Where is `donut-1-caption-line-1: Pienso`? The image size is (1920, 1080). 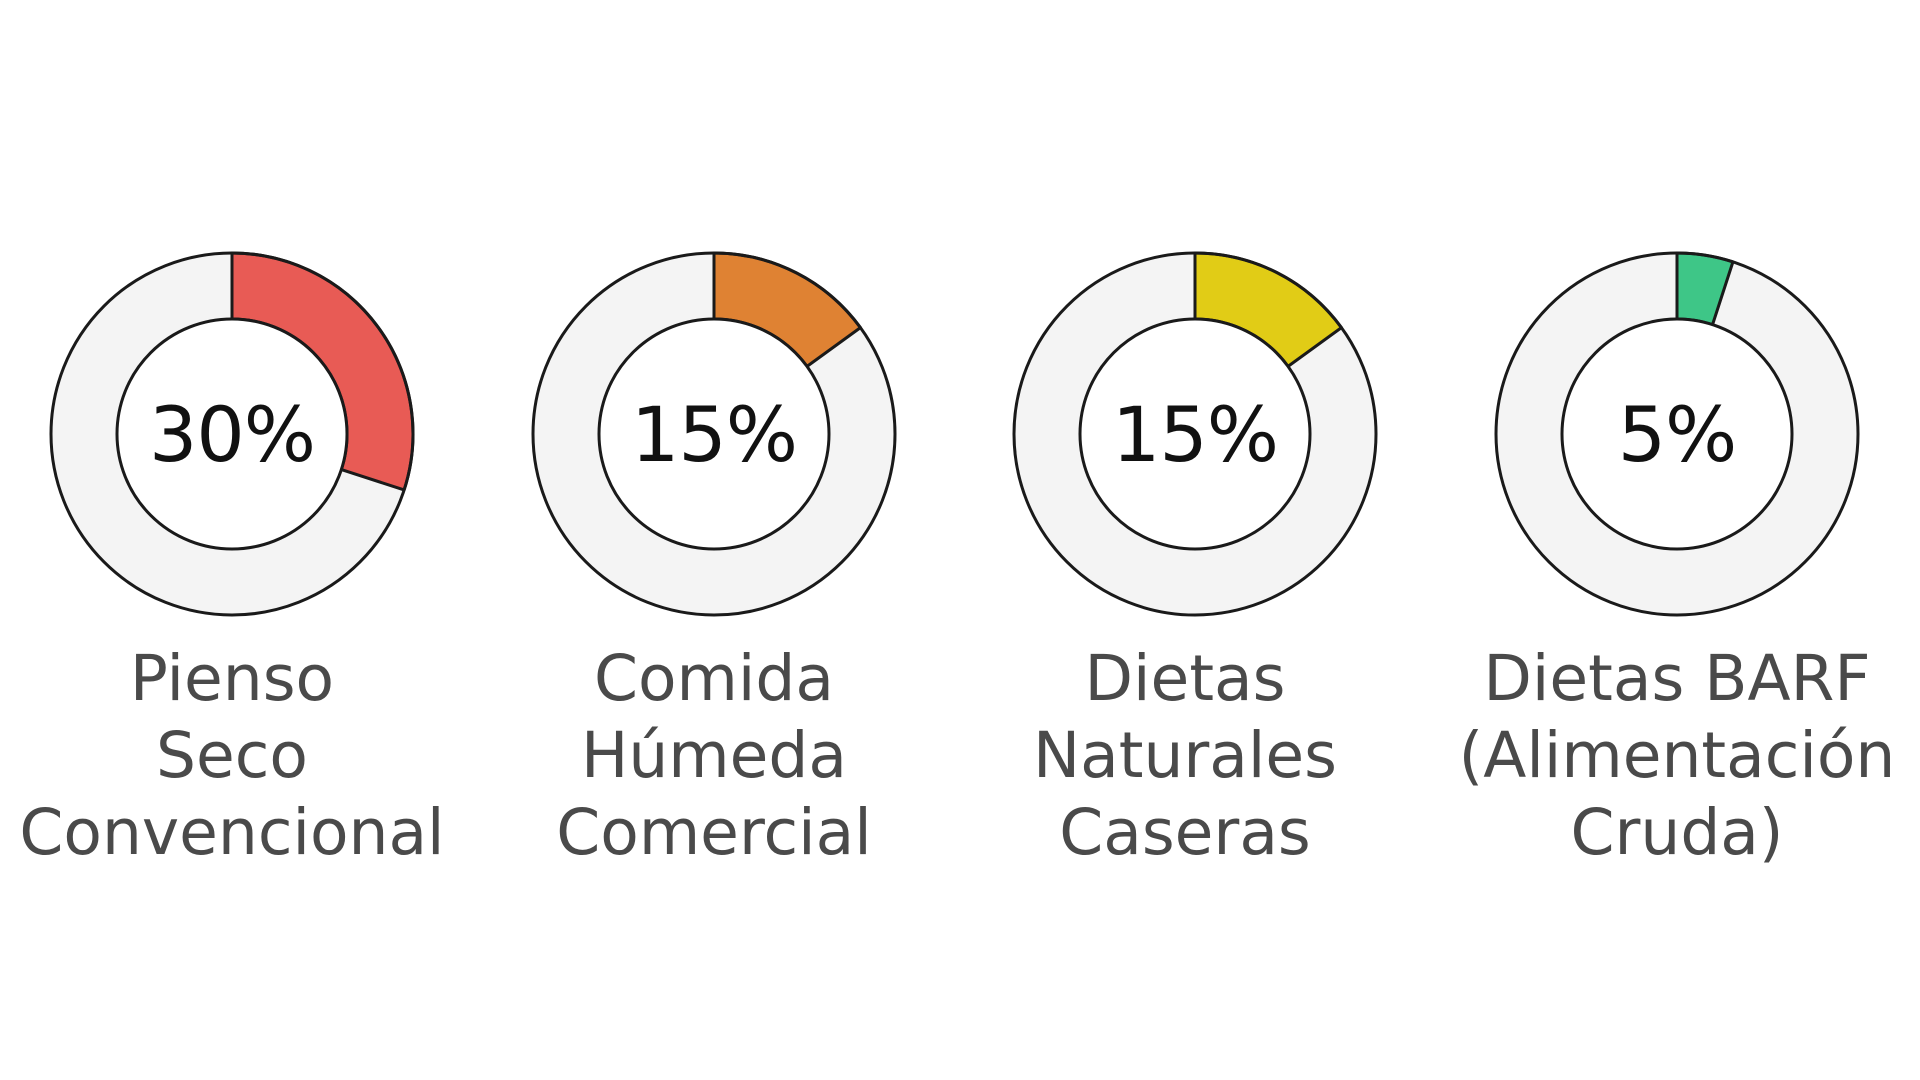 donut-1-caption-line-1: Pienso is located at coordinates (232, 678).